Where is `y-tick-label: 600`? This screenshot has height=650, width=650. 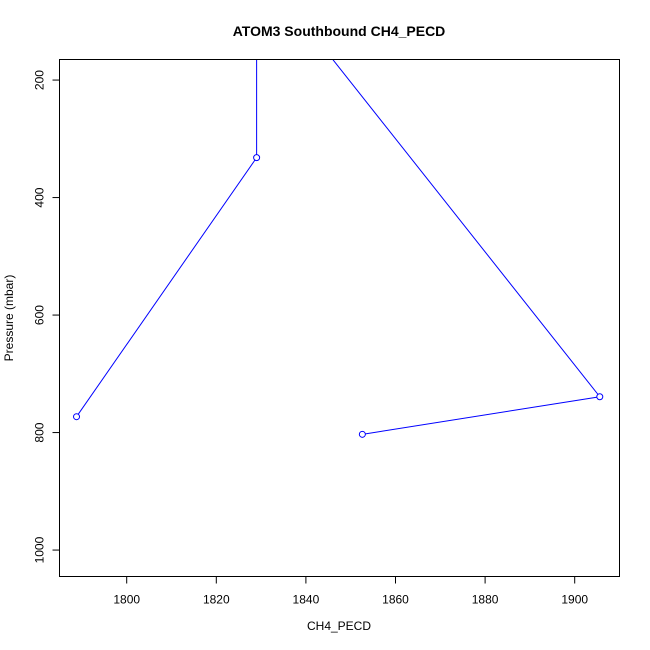 y-tick-label: 600 is located at coordinates (40, 315).